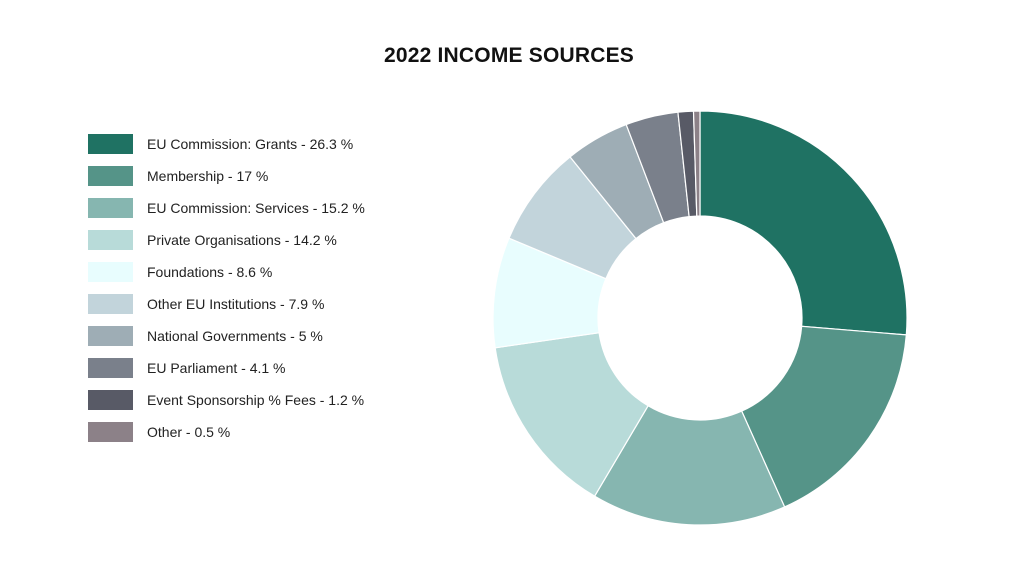  I want to click on legend-item: EU Commission: Services - 15.2 %, so click(226, 208).